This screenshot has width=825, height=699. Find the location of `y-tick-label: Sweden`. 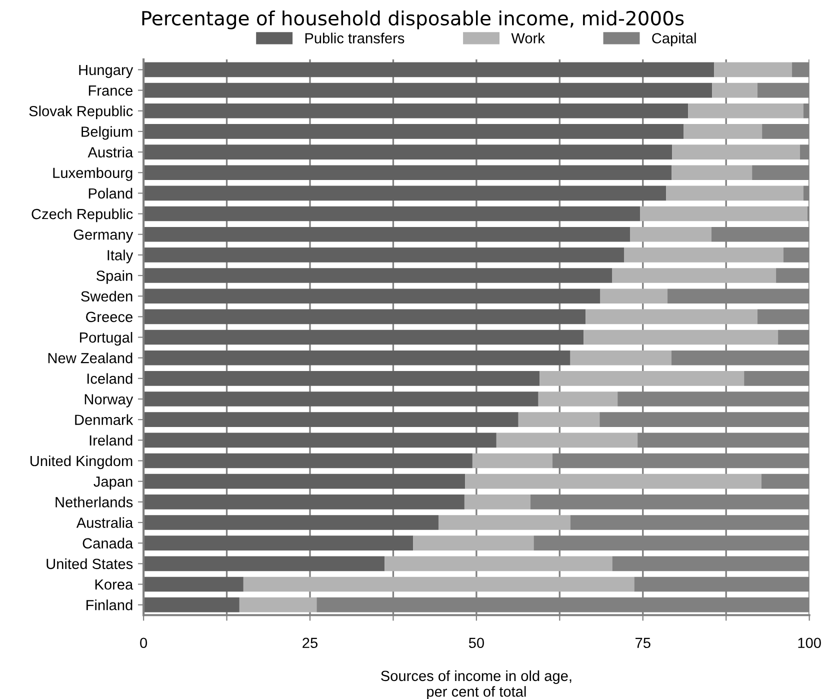

y-tick-label: Sweden is located at coordinates (106, 296).